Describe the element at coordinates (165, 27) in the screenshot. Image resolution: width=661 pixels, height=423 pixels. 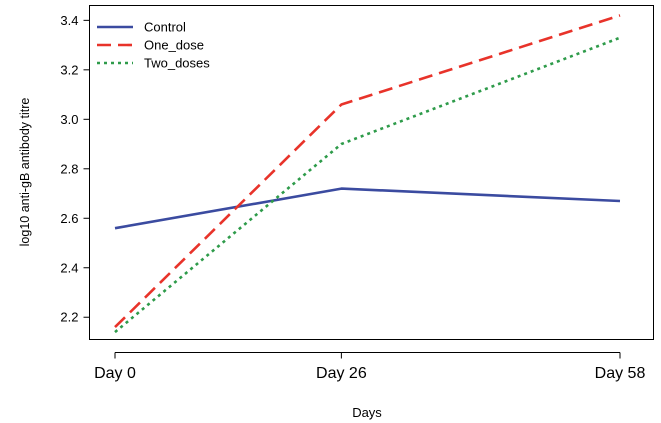
I see `legend-label: Control` at that location.